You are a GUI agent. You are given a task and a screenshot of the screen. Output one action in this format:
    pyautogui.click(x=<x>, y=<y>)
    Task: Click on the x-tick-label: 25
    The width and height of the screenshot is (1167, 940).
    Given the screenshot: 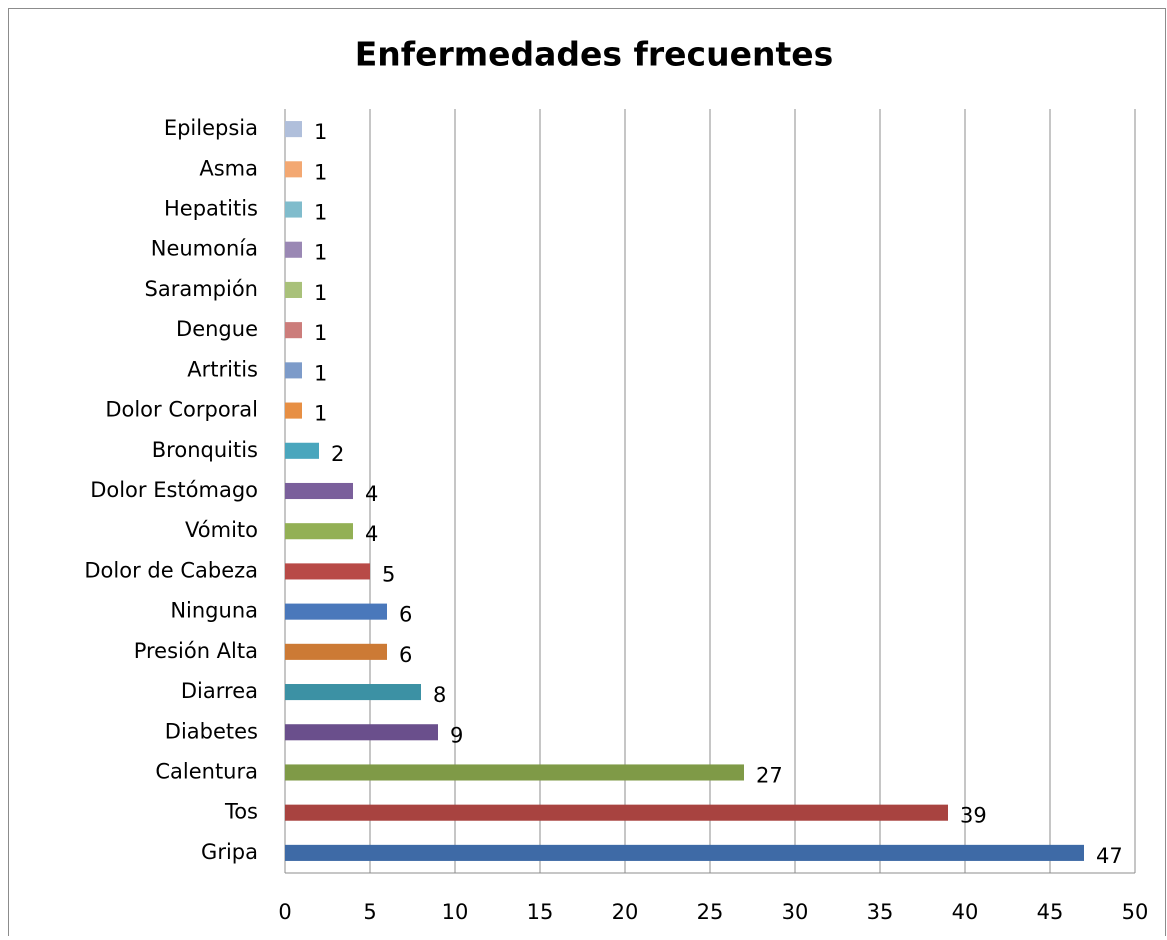 What is the action you would take?
    pyautogui.click(x=710, y=912)
    